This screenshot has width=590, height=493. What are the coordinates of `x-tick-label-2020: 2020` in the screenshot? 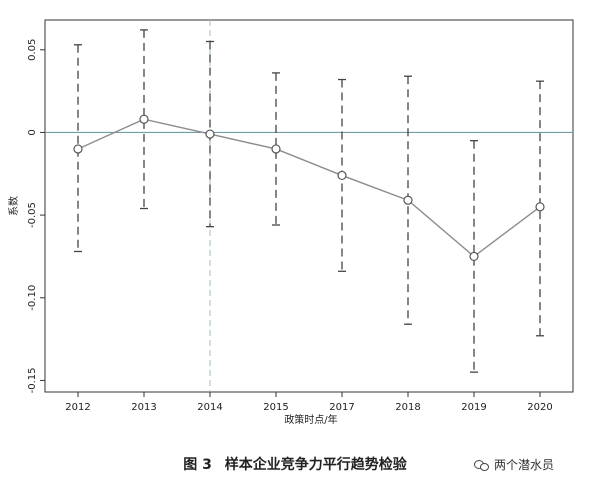 It's located at (539, 407).